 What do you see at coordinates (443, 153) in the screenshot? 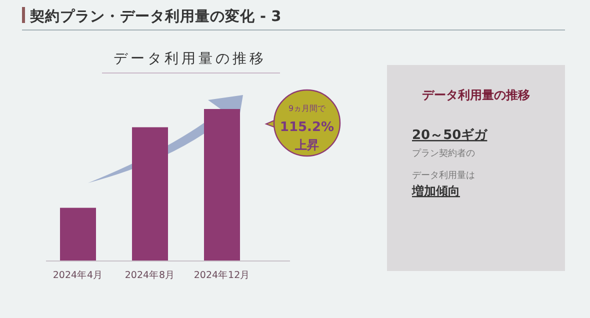
I see `text: プラン契約者の` at bounding box center [443, 153].